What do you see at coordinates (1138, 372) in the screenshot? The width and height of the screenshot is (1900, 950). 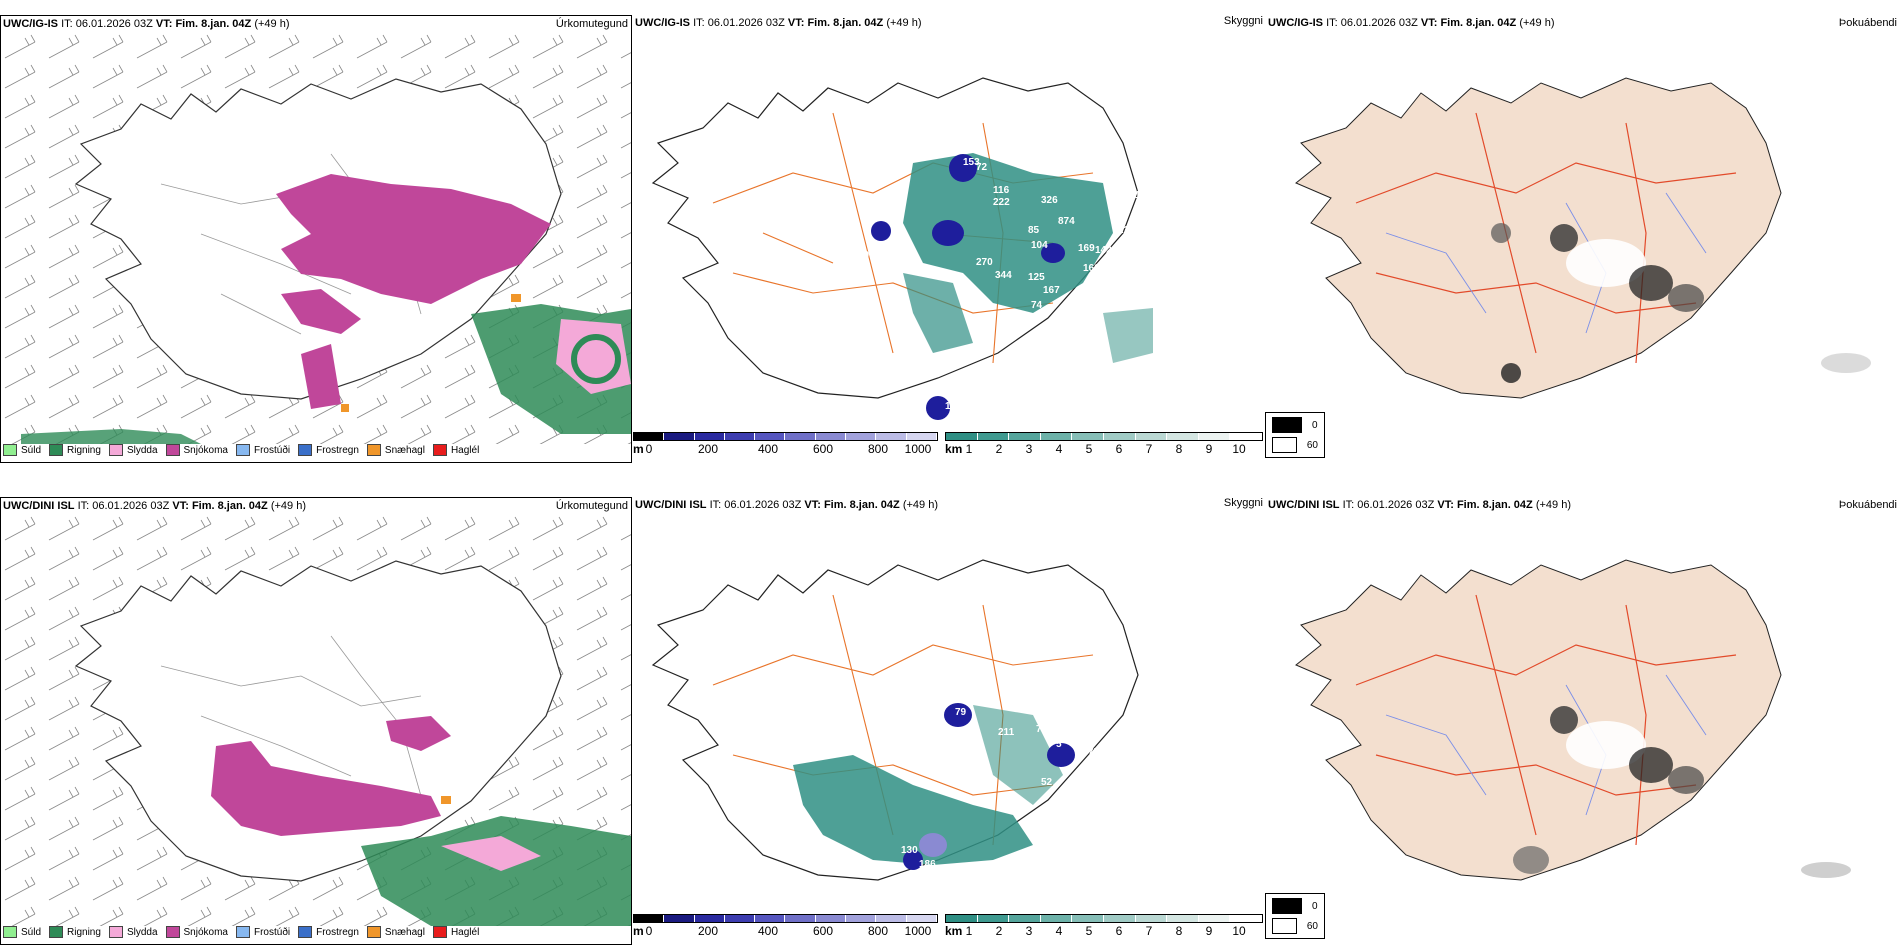 I see `cloud-base-label: 392` at bounding box center [1138, 372].